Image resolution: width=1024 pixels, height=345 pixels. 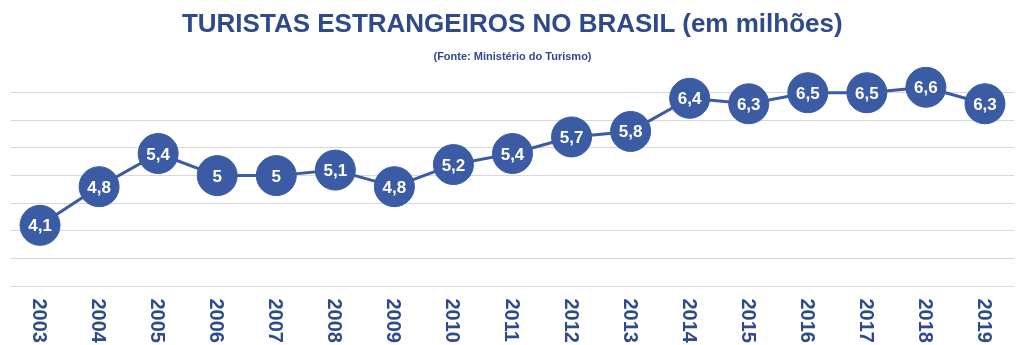 What do you see at coordinates (335, 171) in the screenshot?
I see `data-label: 5,1` at bounding box center [335, 171].